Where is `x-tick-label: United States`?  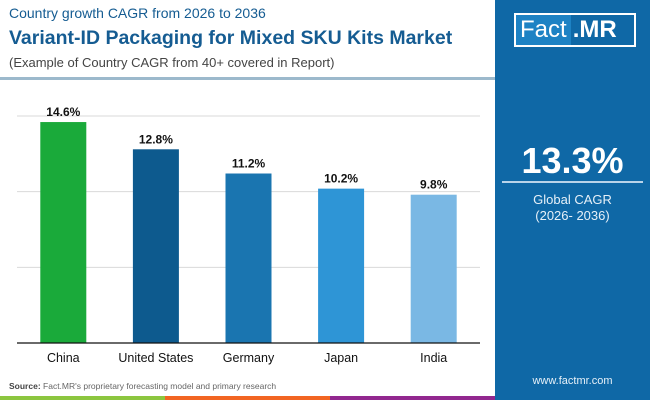 x-tick-label: United States is located at coordinates (155, 358).